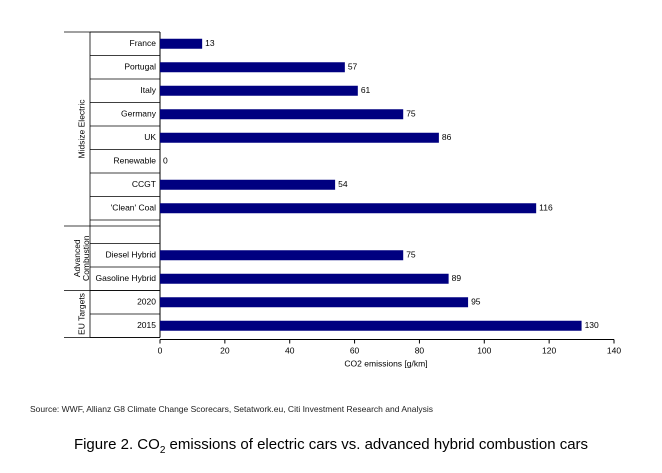  I want to click on x-tick-label: 20, so click(225, 351).